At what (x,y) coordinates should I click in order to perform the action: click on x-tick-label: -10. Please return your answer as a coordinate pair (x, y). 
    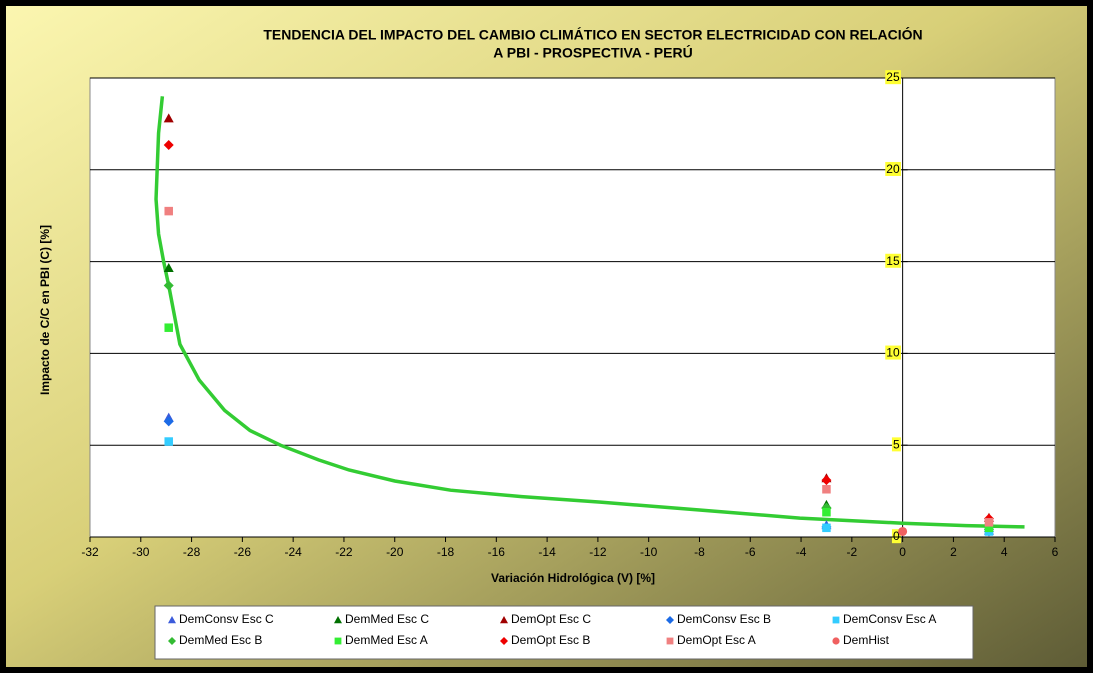
    Looking at the image, I should click on (649, 552).